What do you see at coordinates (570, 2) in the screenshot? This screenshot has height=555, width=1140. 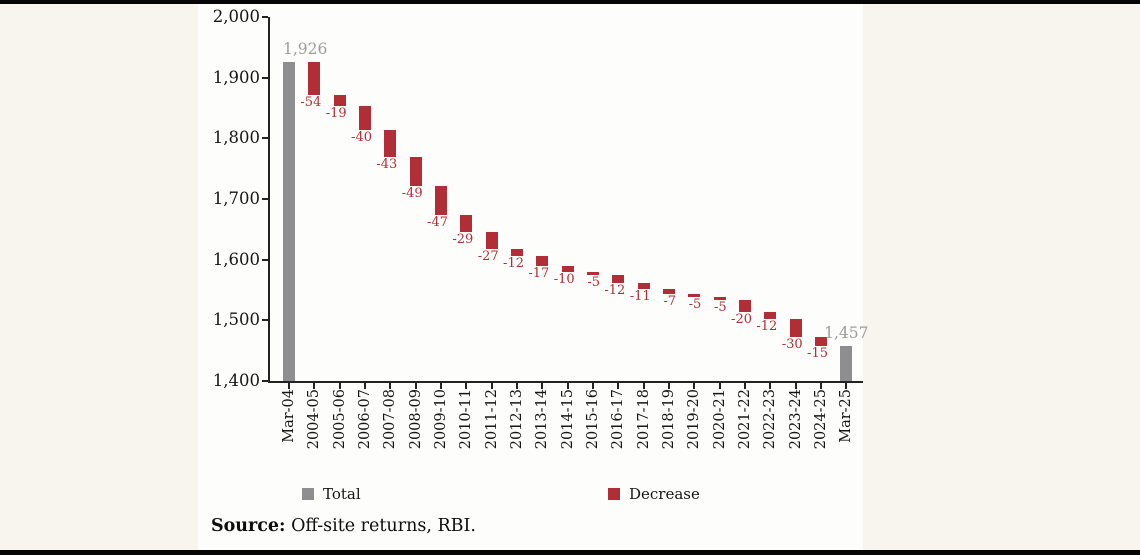 I see `top-border-bar` at bounding box center [570, 2].